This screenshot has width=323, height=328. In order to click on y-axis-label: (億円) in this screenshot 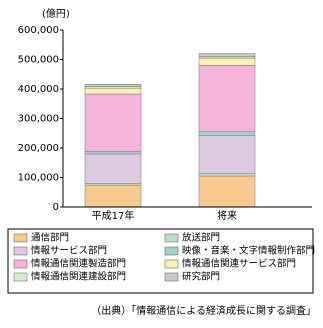, I will do `click(56, 13)`.